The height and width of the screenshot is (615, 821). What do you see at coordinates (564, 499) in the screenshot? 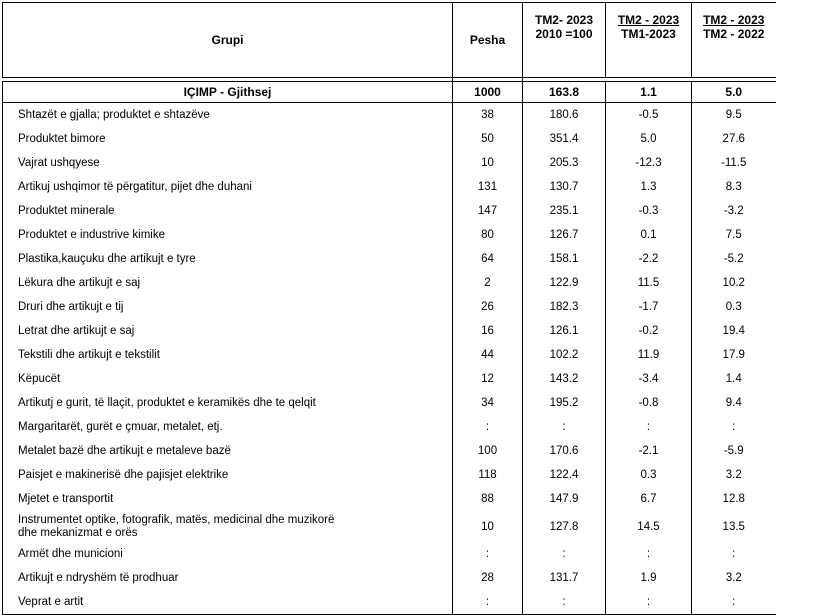
I see `row-index: 147.9` at bounding box center [564, 499].